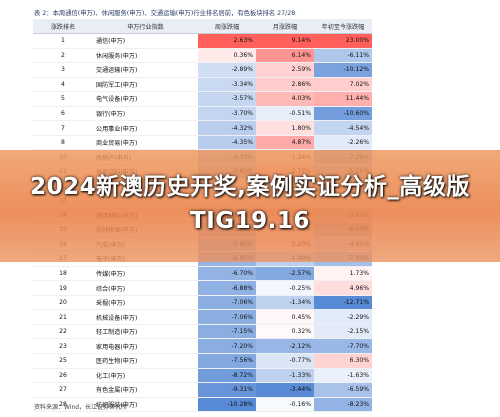 This screenshot has width=500, height=417. I want to click on cell-ytd-change: -4.54%, so click(343, 128).